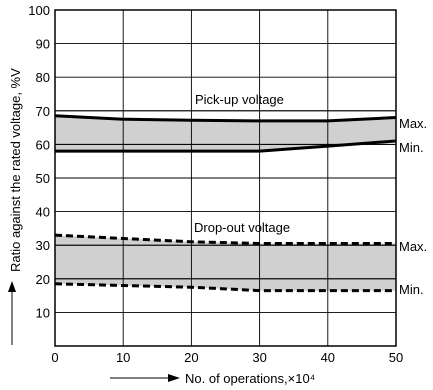  Describe the element at coordinates (226, 146) in the screenshot. I see `series-pickup-min` at that location.